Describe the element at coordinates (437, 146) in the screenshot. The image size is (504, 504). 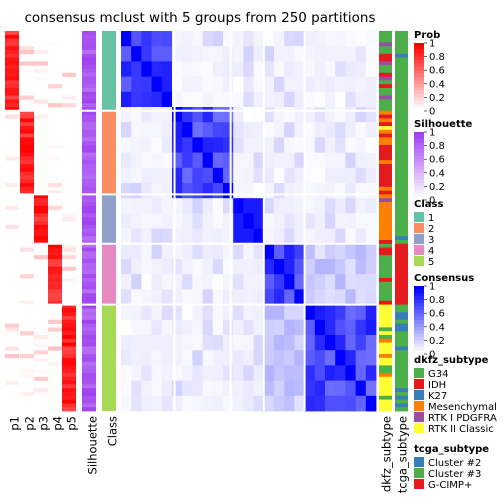
I see `legend-tick-label: 0.8` at that location.